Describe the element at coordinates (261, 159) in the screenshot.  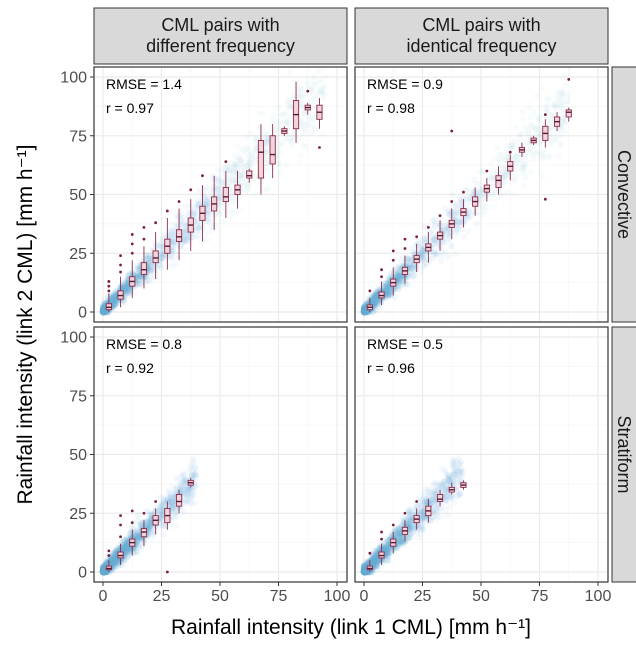
I see `box` at that location.